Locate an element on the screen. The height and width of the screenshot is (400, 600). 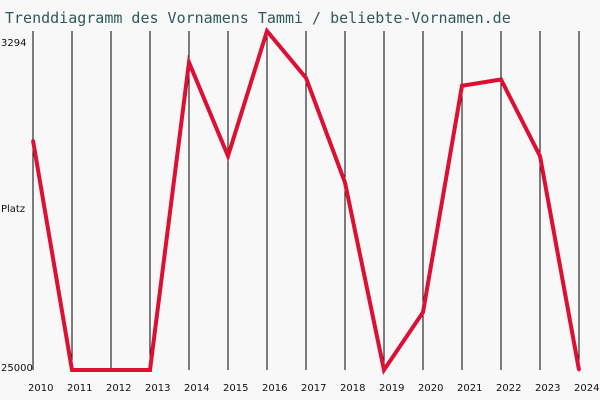
data-point-2015 is located at coordinates (228, 156).